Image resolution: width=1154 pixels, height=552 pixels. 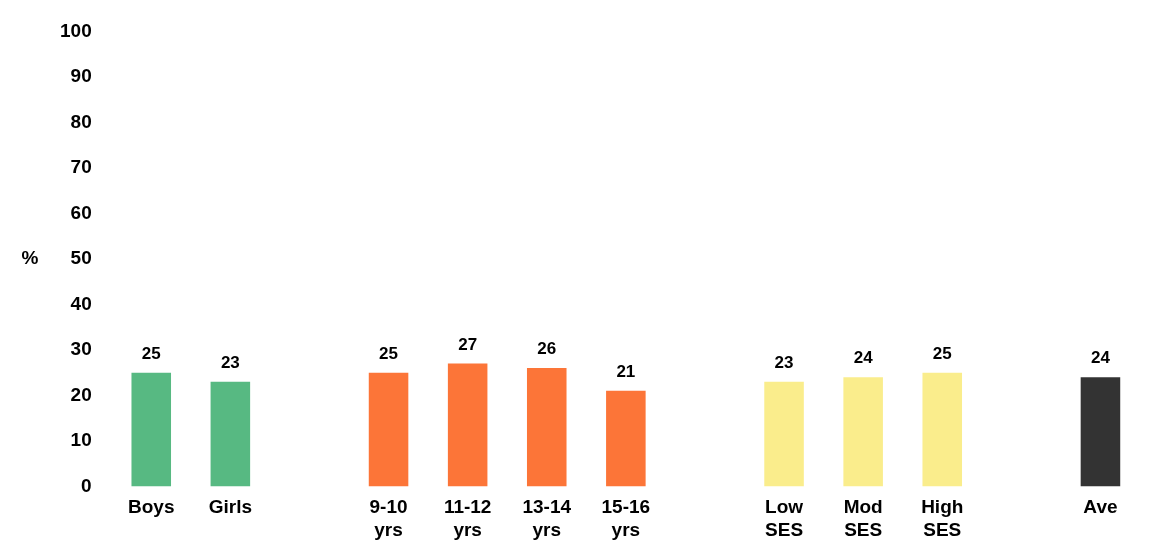 I want to click on y-tick-label: 20, so click(x=81, y=394).